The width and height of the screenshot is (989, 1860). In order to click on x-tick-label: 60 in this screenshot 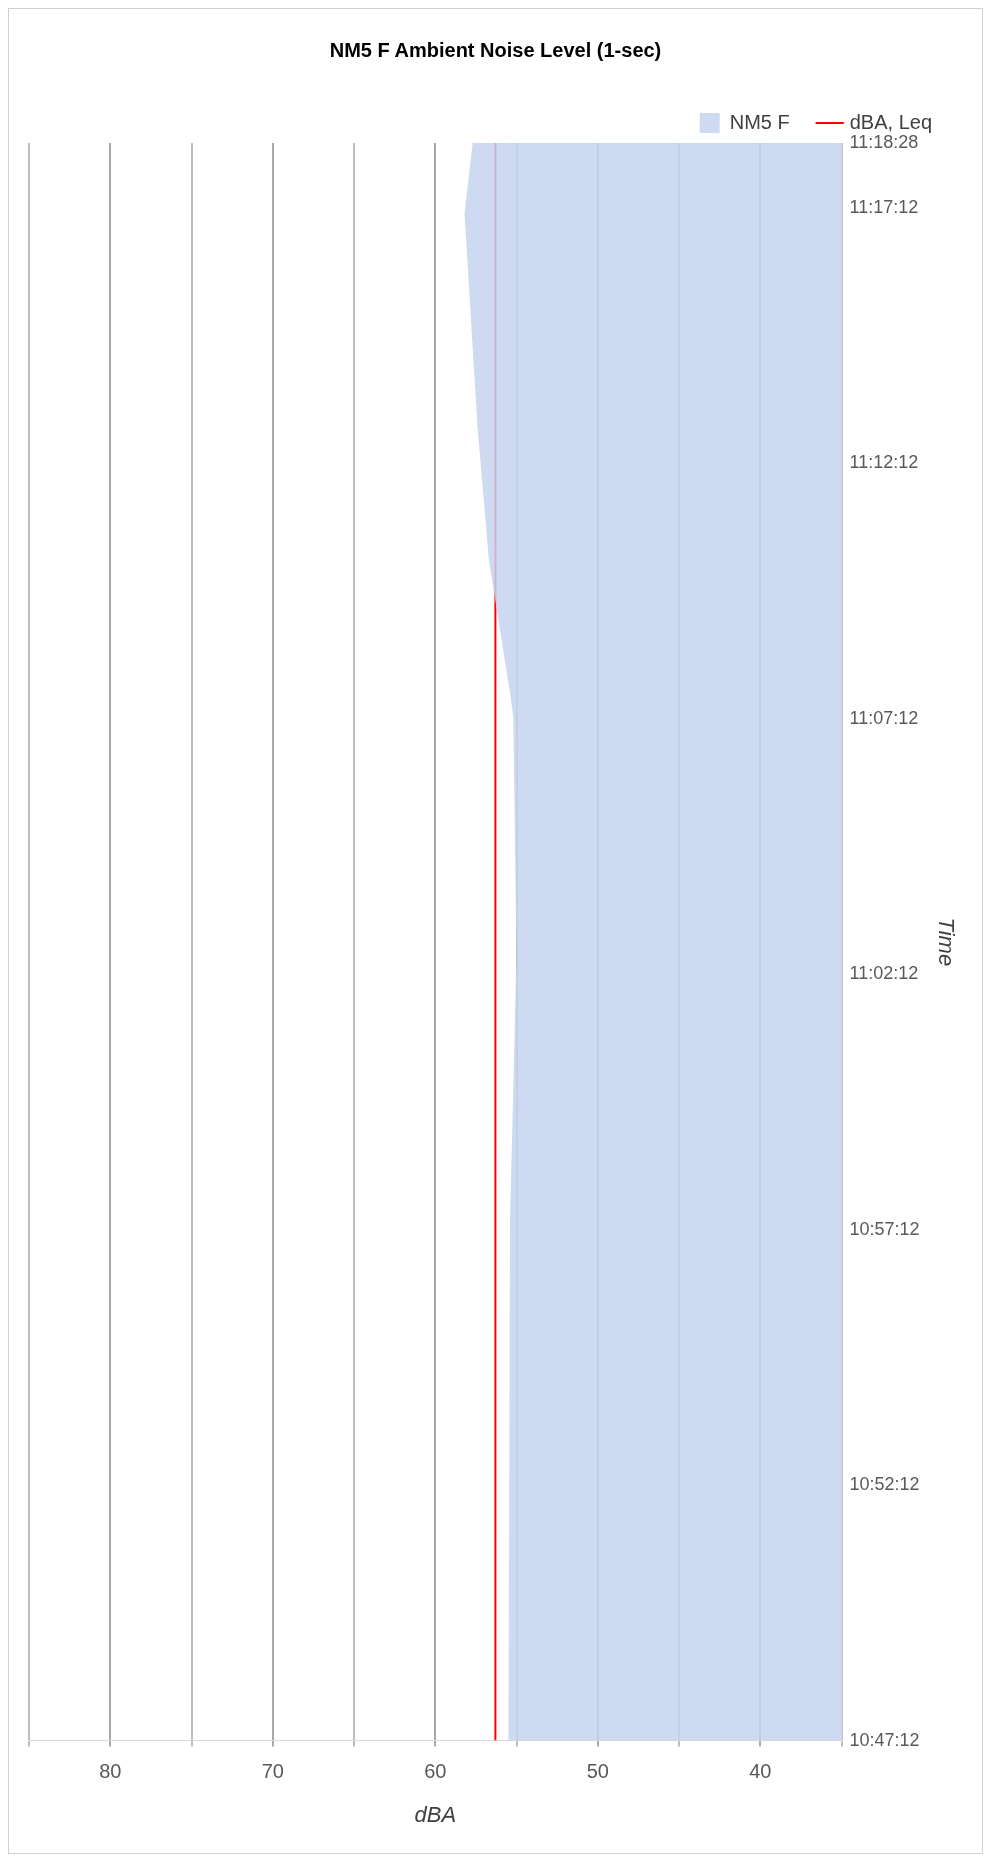, I will do `click(435, 1771)`.